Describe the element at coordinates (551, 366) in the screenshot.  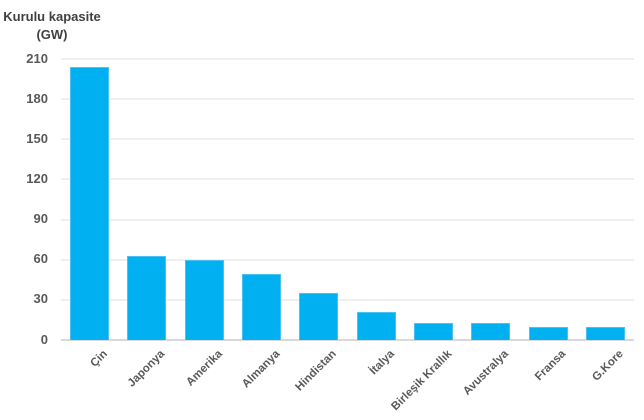
I see `x-axis-label: Fransa` at that location.